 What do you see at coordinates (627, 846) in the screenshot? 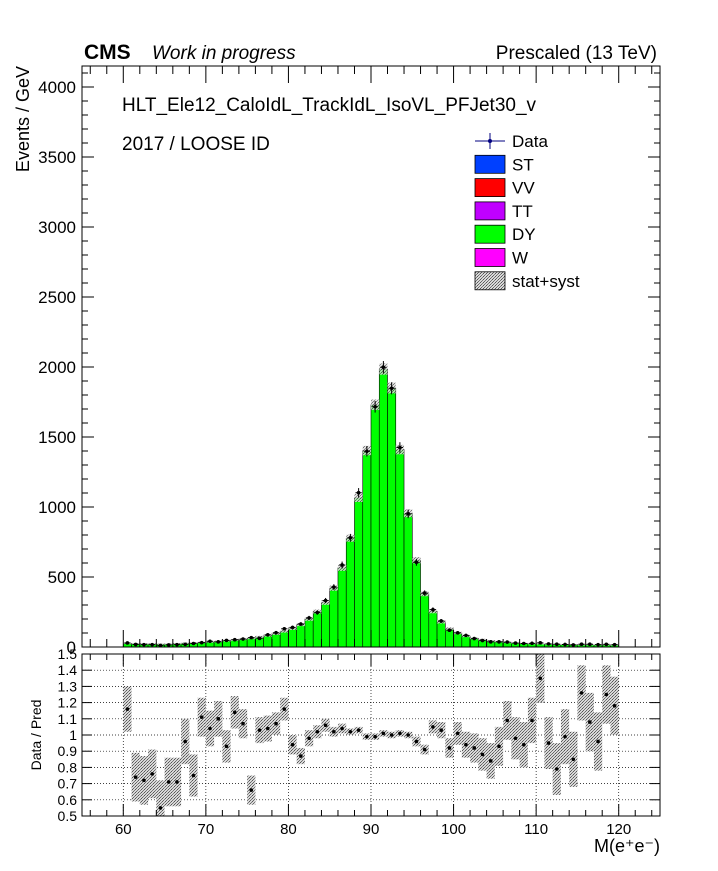
I see `x-axis-title: M(e⁺e⁻)` at bounding box center [627, 846].